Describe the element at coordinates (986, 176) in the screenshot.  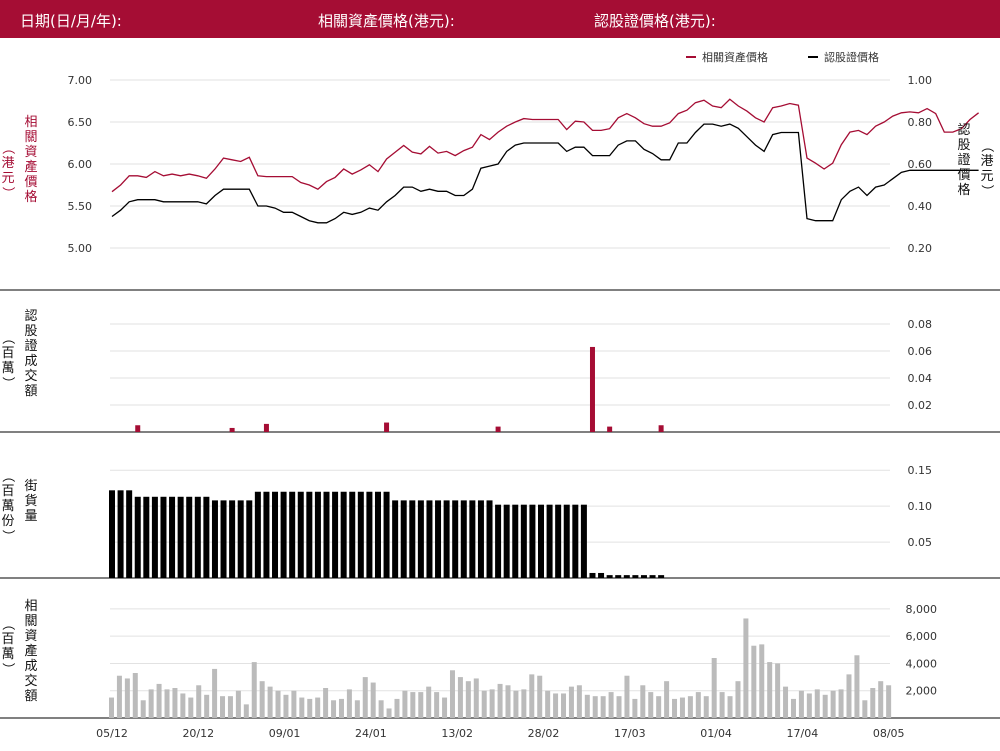
I see `axis-label-glyph: 元` at that location.